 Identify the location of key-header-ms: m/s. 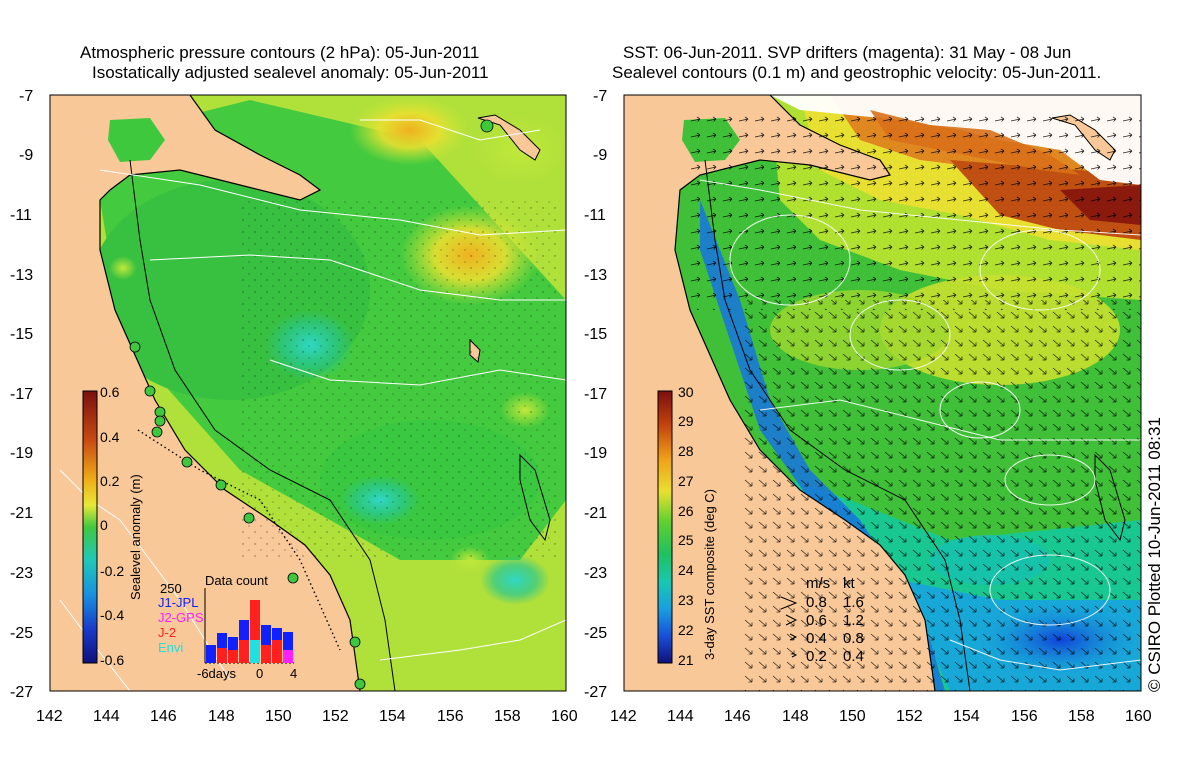
(818, 583).